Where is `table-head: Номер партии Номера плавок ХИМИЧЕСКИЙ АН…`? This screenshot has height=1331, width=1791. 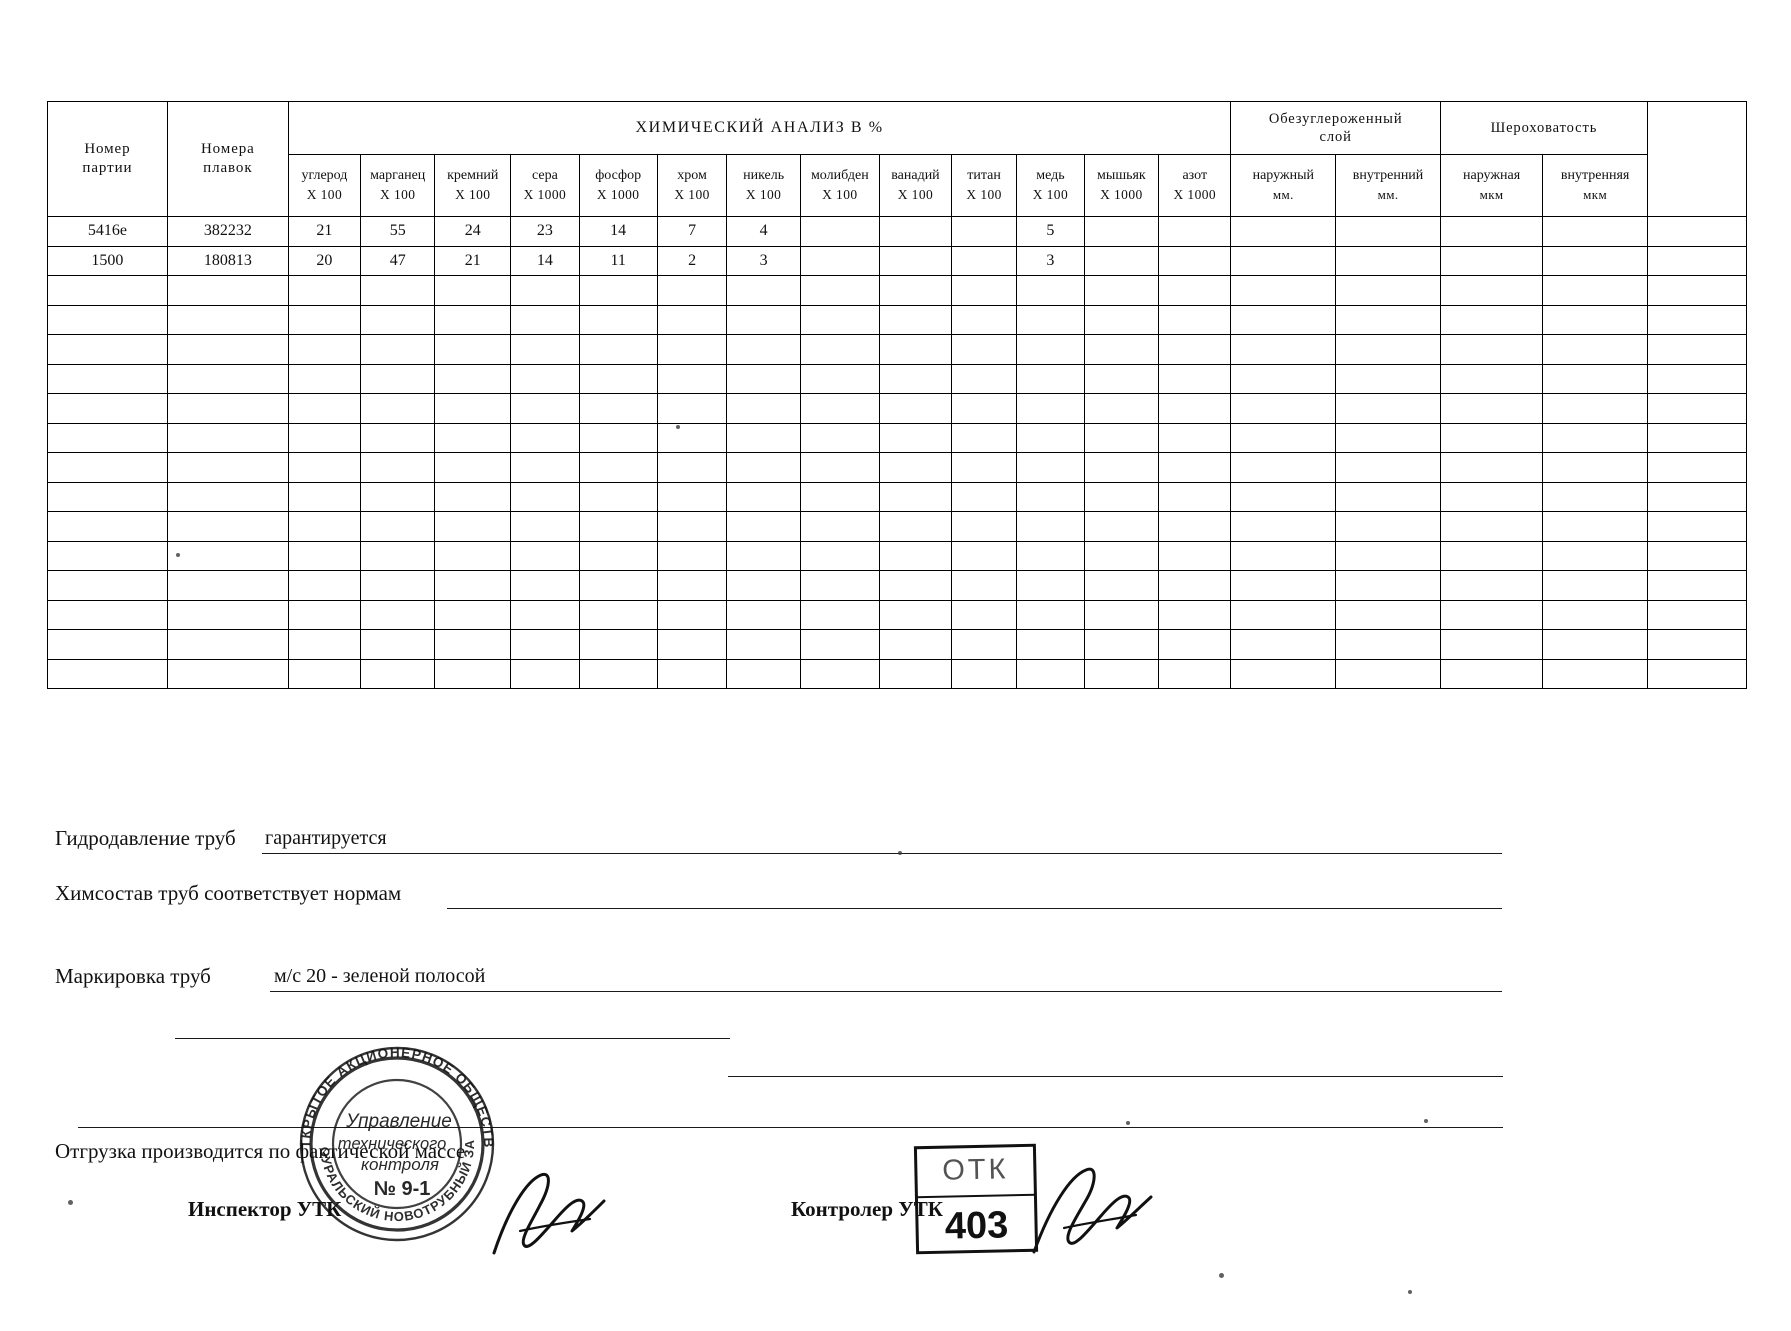 table-head: Номер партии Номера плавок ХИМИЧЕСКИЙ АН… is located at coordinates (897, 159).